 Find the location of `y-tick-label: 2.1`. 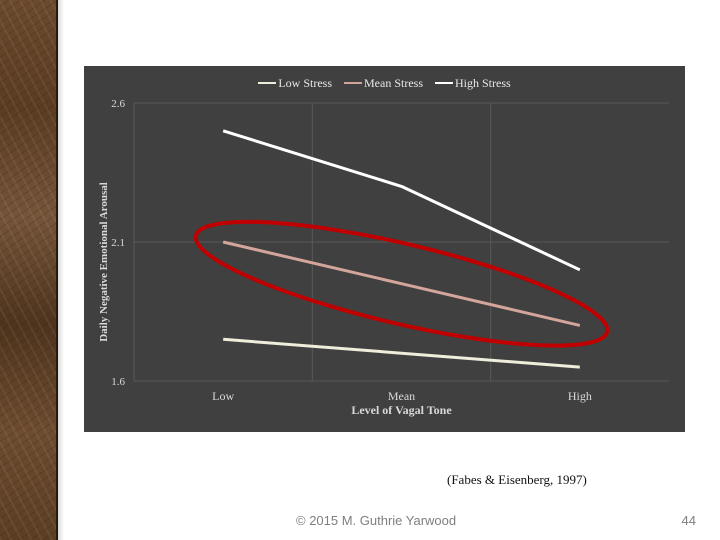

y-tick-label: 2.1 is located at coordinates (118, 243).